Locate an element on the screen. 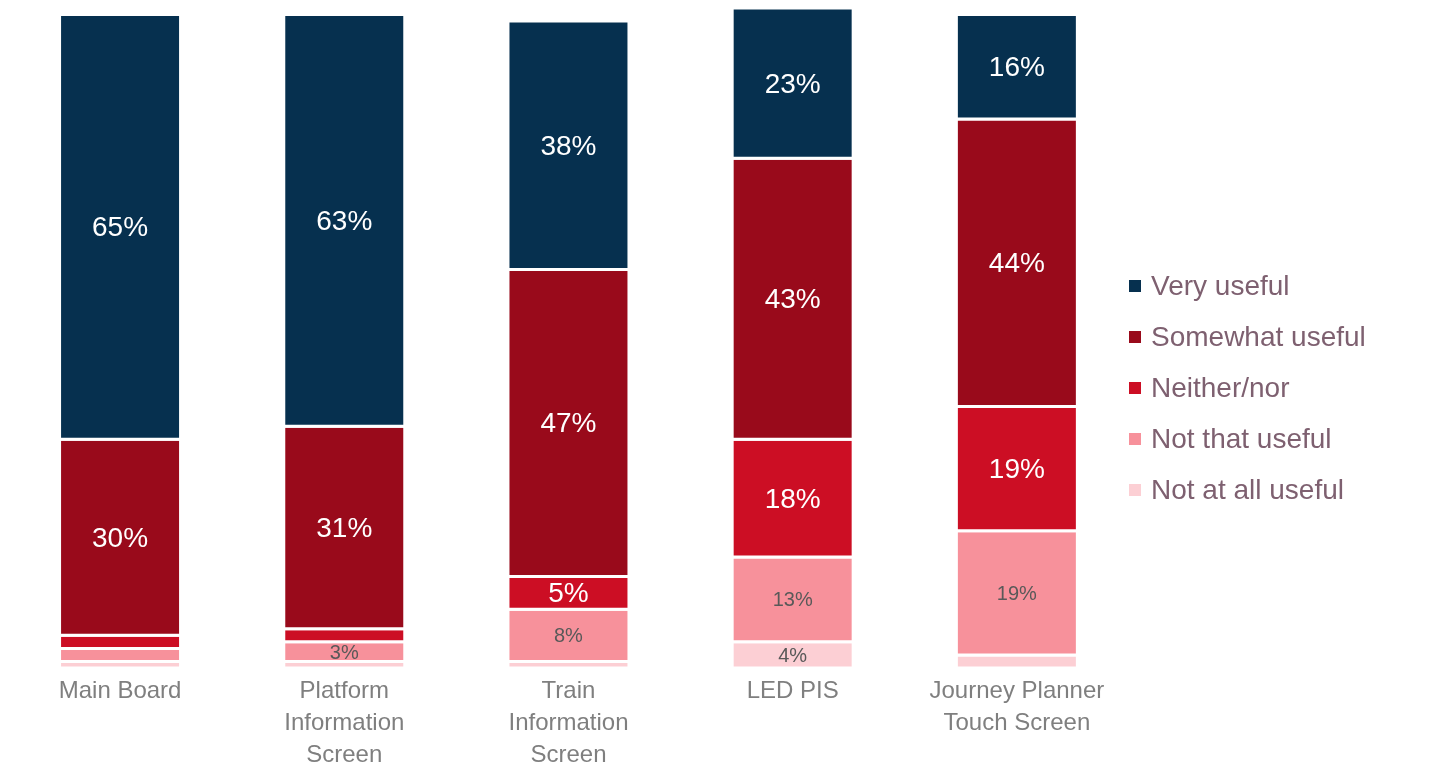 The height and width of the screenshot is (776, 1437). data-label: 47% is located at coordinates (568, 423).